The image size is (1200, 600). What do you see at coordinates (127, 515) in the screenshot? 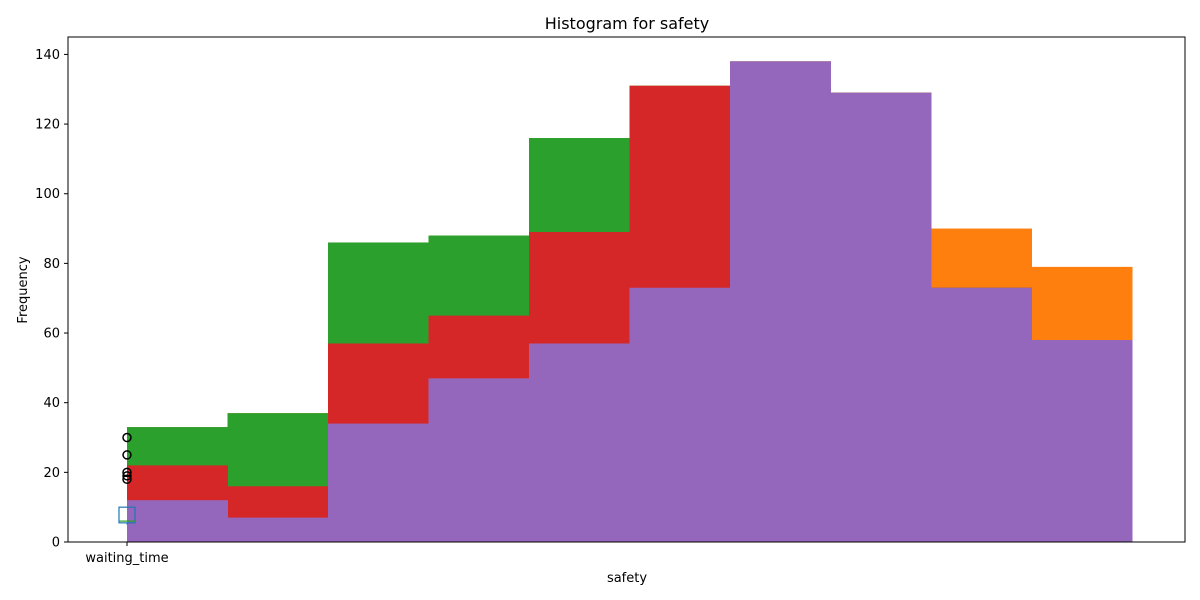
I see `boxplot-box` at bounding box center [127, 515].